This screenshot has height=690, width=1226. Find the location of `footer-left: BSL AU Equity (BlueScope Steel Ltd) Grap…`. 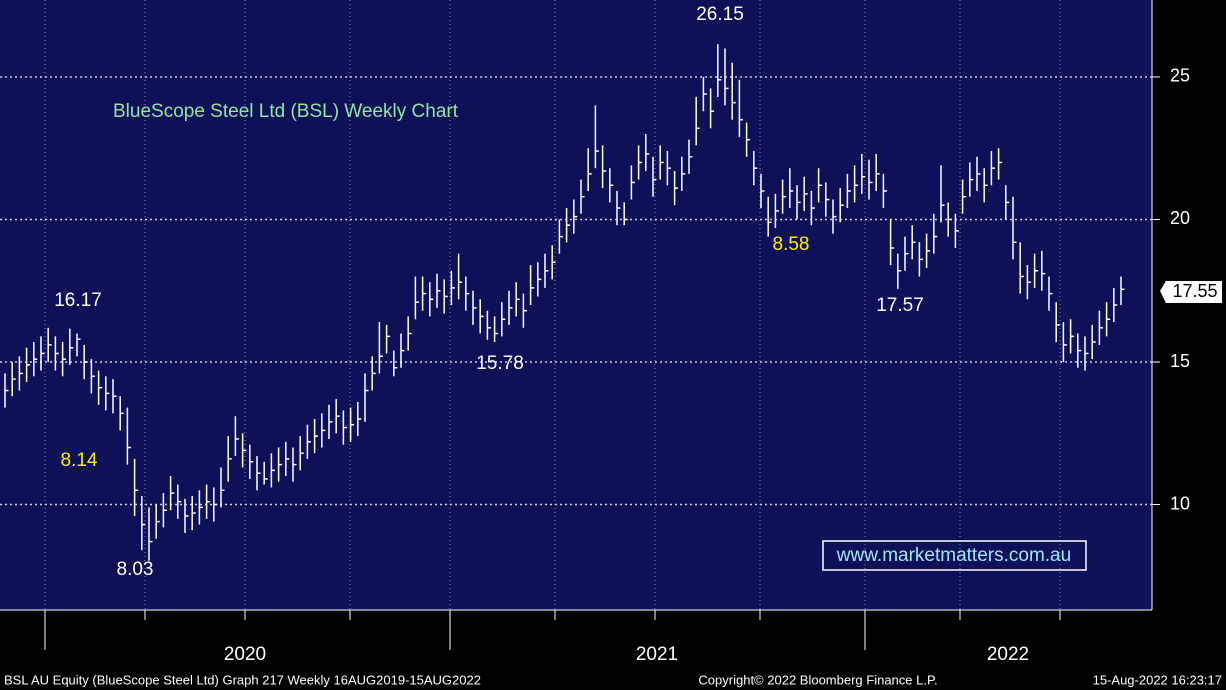

footer-left: BSL AU Equity (BlueScope Steel Ltd) Grap… is located at coordinates (242, 679).